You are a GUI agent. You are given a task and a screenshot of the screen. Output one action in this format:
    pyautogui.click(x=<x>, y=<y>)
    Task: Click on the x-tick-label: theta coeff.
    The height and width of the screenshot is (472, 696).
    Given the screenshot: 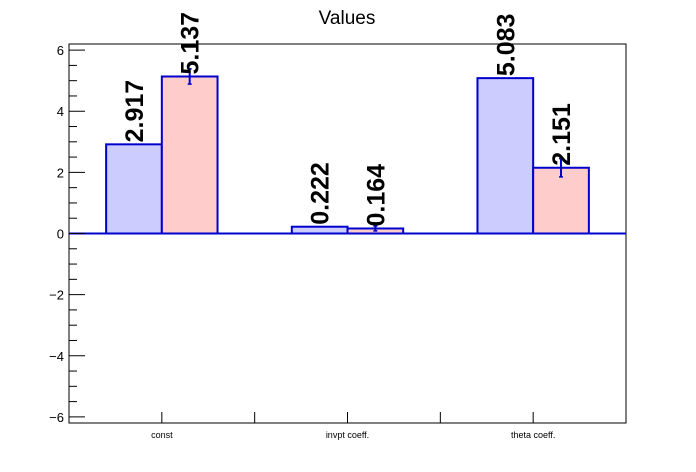 What is the action you would take?
    pyautogui.click(x=533, y=435)
    